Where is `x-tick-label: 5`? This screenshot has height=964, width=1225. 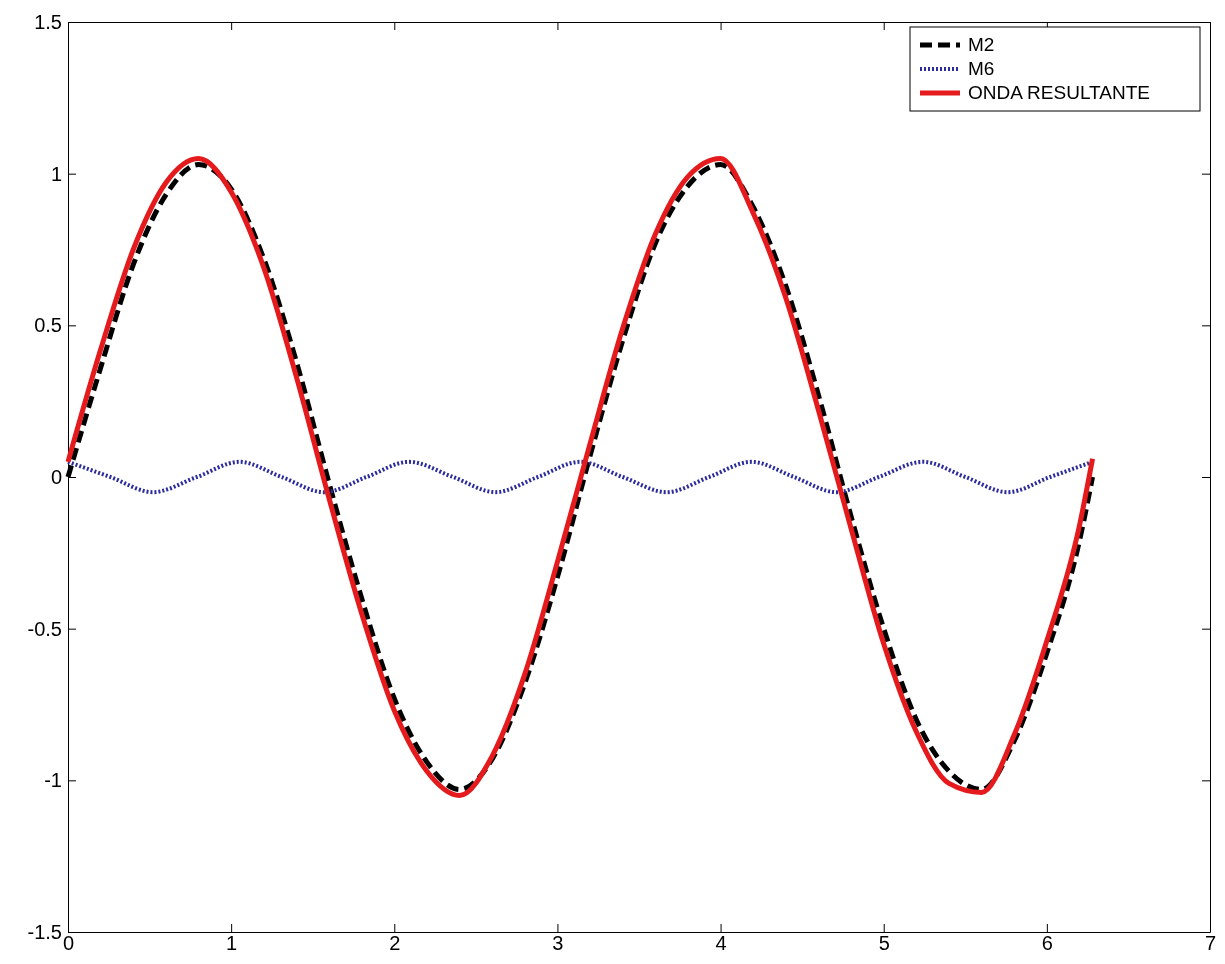
x-tick-label: 5 is located at coordinates (884, 943).